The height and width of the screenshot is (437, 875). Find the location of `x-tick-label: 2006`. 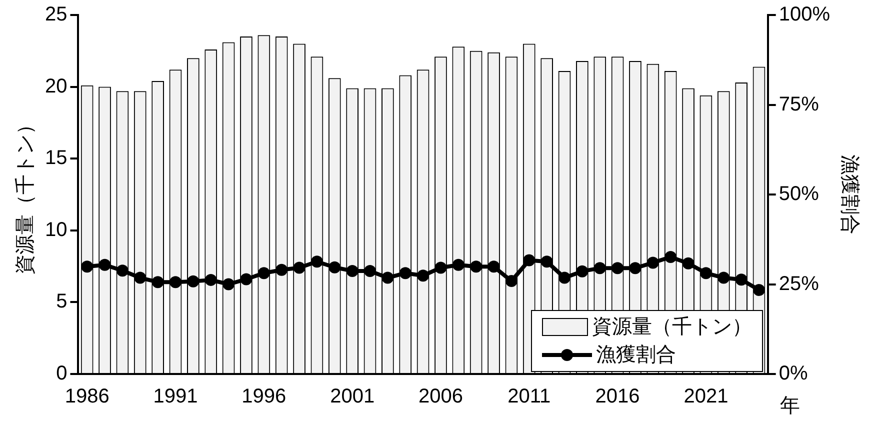

x-tick-label: 2006 is located at coordinates (440, 397).